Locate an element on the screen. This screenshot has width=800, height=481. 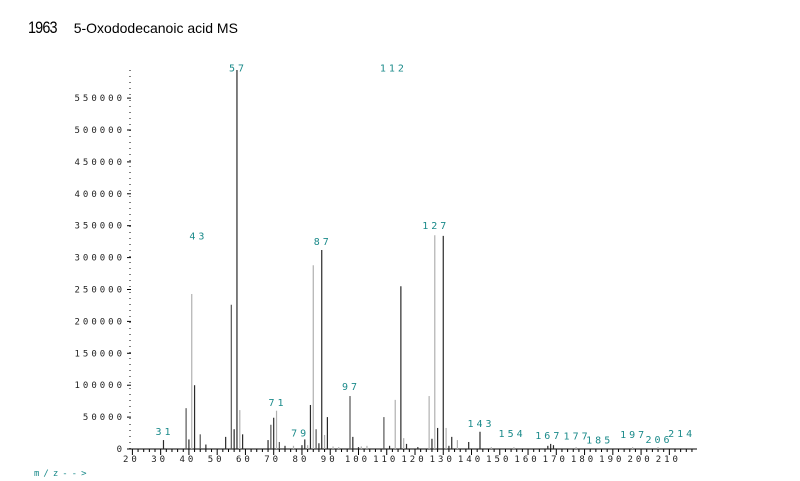
peak-label: 57 is located at coordinates (238, 69).